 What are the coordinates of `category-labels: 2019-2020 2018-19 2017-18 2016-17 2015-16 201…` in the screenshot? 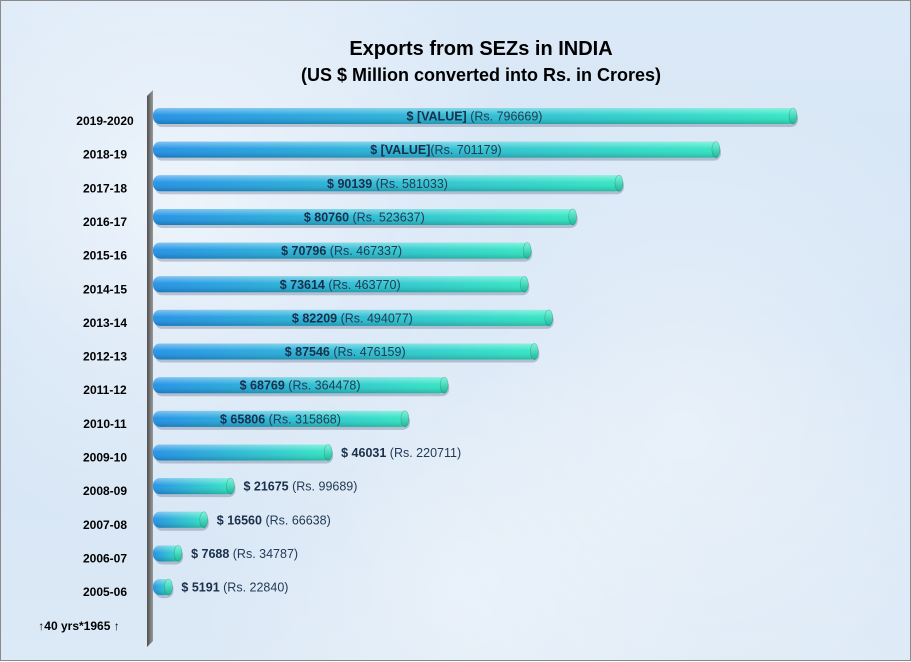 It's located at (105, 356).